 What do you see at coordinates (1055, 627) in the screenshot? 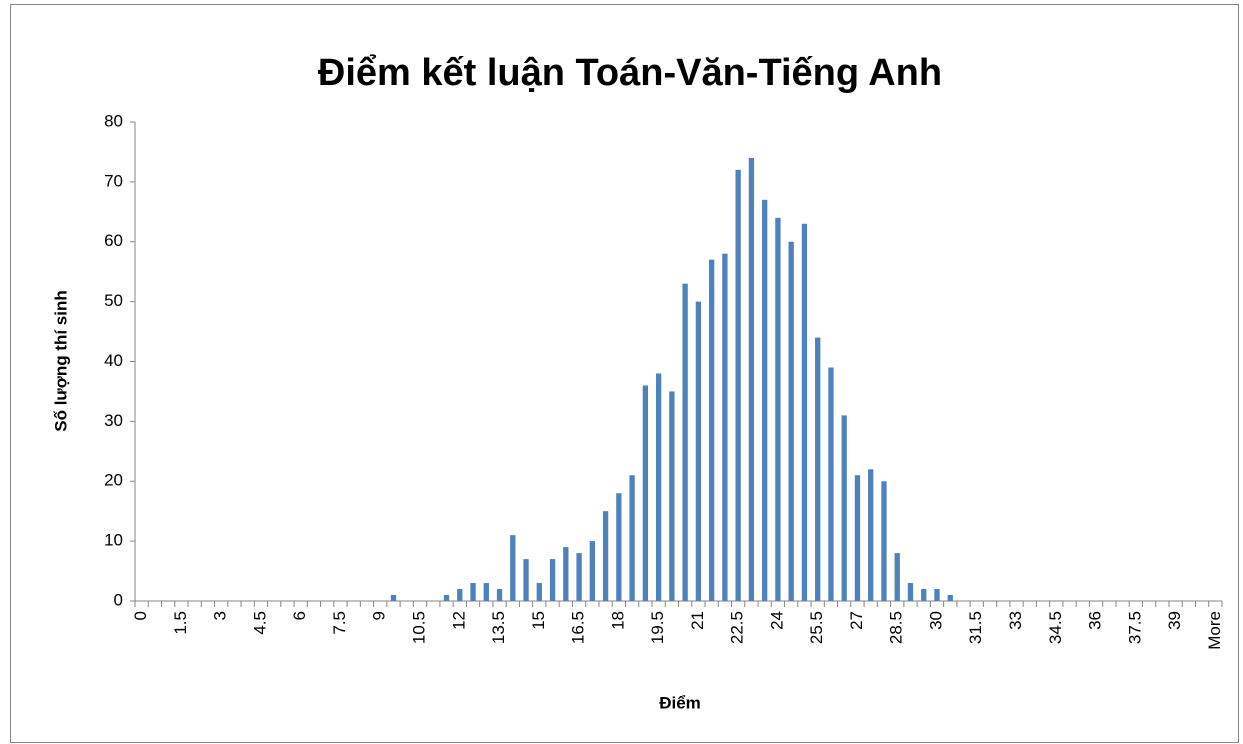
I see `x-tick-label: 34.5` at bounding box center [1055, 627].